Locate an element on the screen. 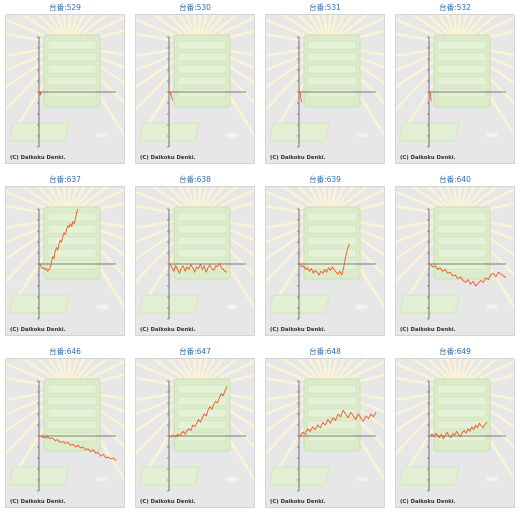  chart-title: 台番:648 is located at coordinates (325, 351).